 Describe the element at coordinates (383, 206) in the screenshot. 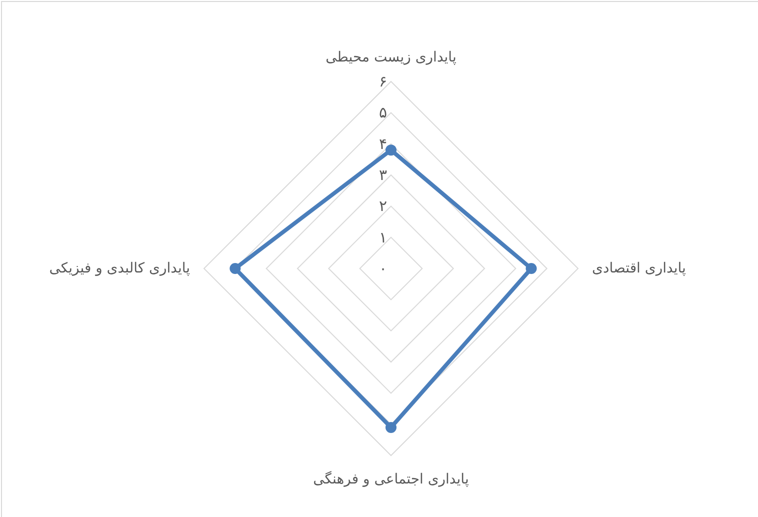

I see `y-tick-label: ۲` at that location.